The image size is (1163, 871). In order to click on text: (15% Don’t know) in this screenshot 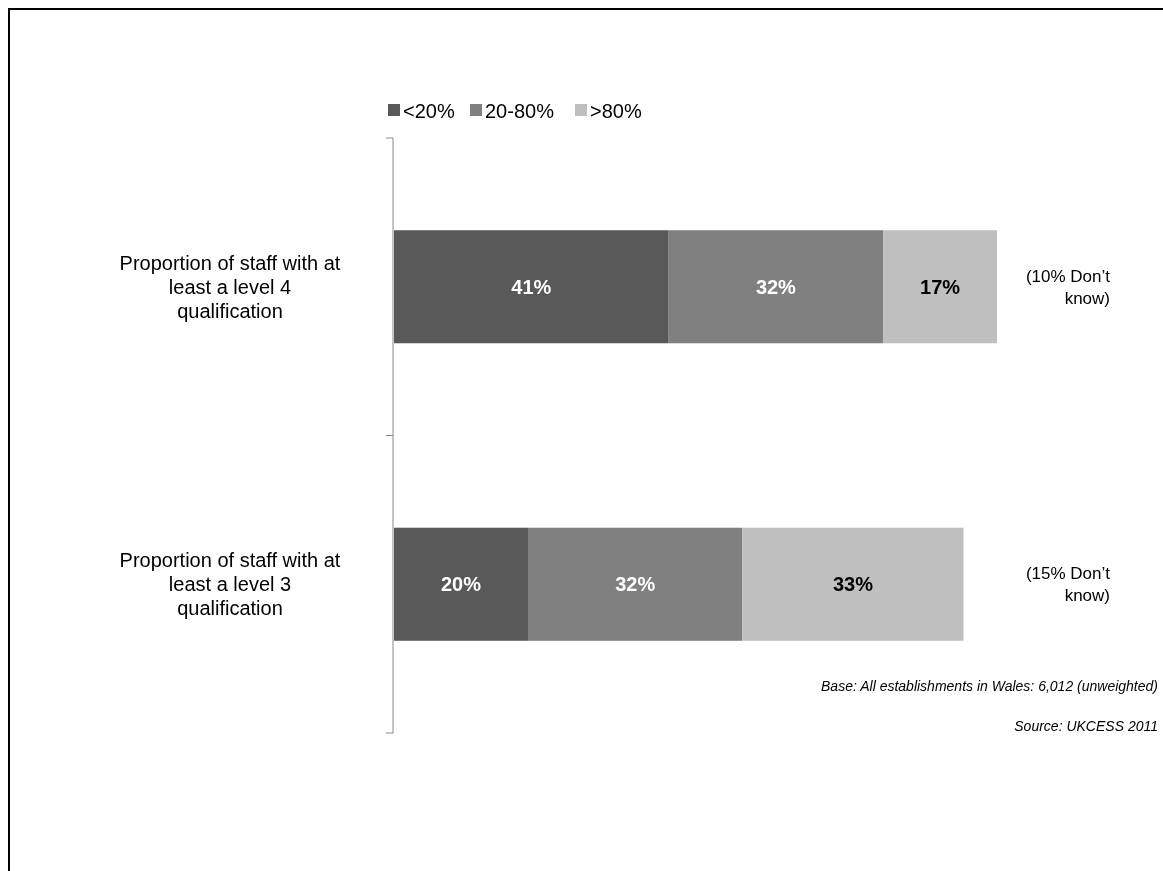, I will do `click(1068, 585)`.